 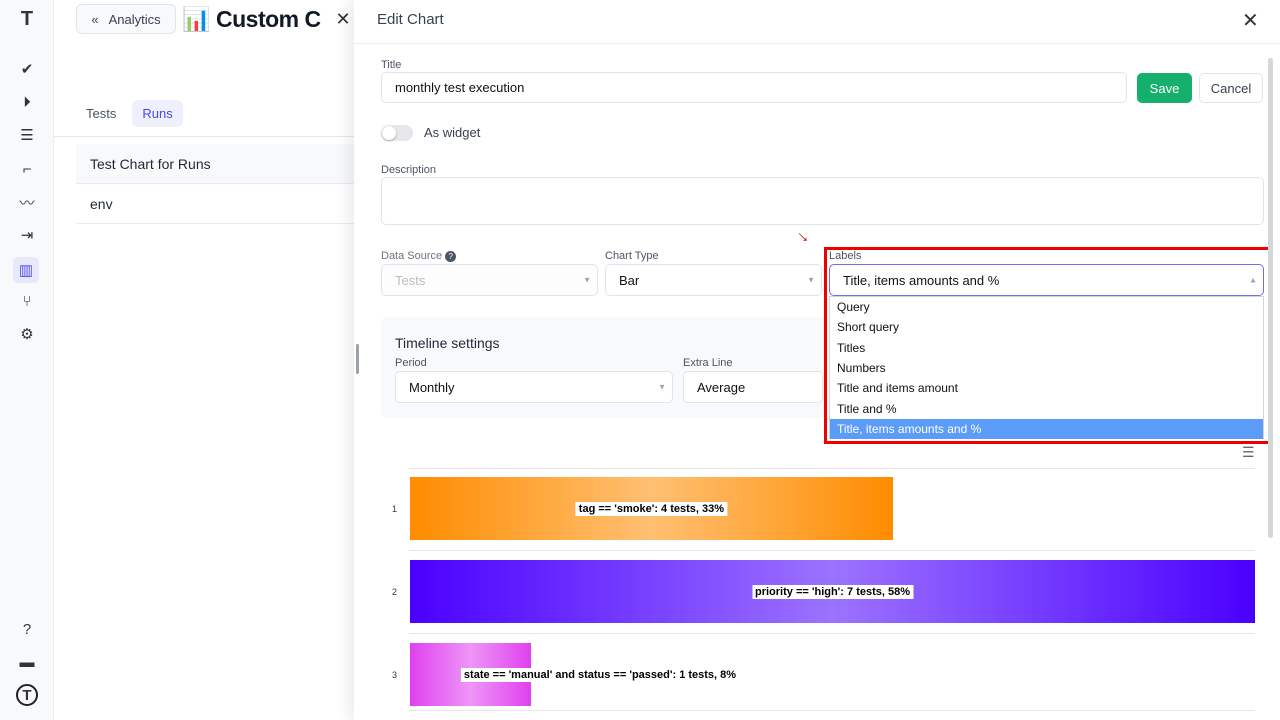 I want to click on category-label: 3, so click(x=395, y=675).